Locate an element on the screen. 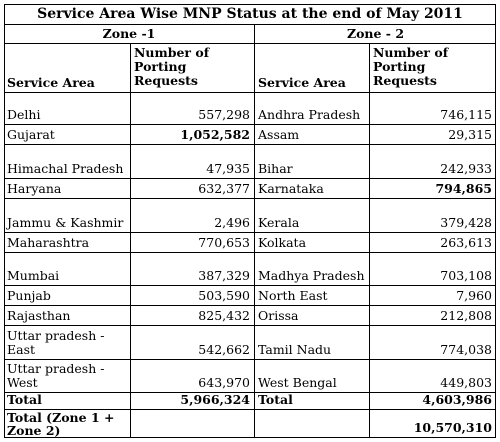 The width and height of the screenshot is (500, 442). zone2-area-cell: West Bengal is located at coordinates (312, 376).